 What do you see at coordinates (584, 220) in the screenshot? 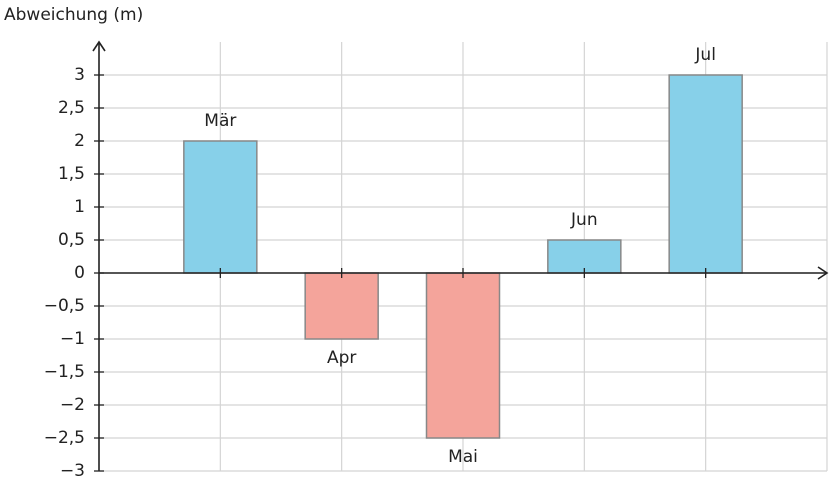
I see `bar-label: Jun` at bounding box center [584, 220].